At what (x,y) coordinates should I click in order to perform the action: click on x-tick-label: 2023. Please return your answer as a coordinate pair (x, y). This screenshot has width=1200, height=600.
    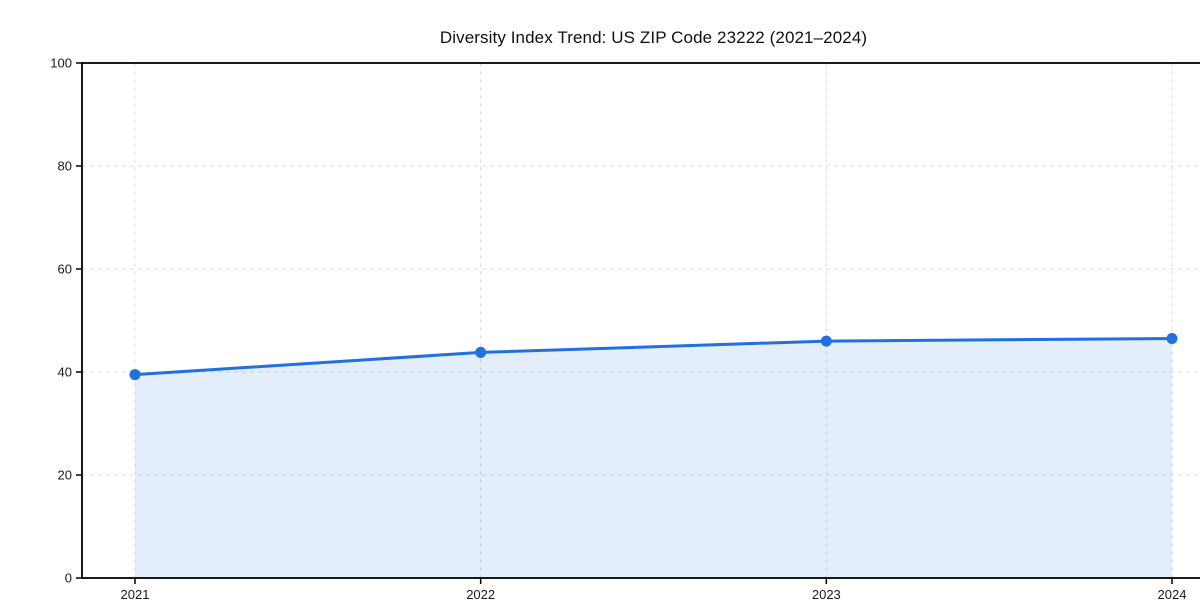
    Looking at the image, I should click on (826, 593).